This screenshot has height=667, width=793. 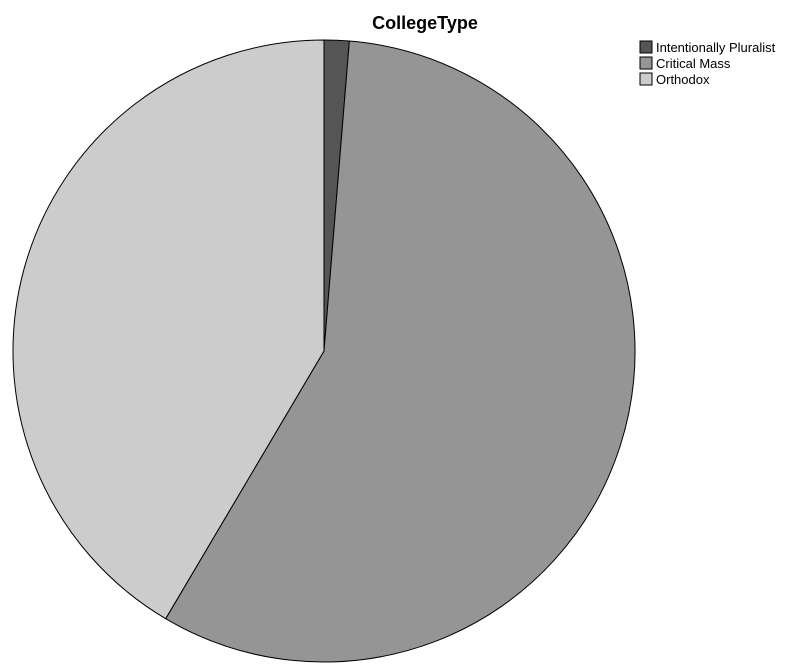 I want to click on legend-label-critical-mass: Critical Mass, so click(x=693, y=63).